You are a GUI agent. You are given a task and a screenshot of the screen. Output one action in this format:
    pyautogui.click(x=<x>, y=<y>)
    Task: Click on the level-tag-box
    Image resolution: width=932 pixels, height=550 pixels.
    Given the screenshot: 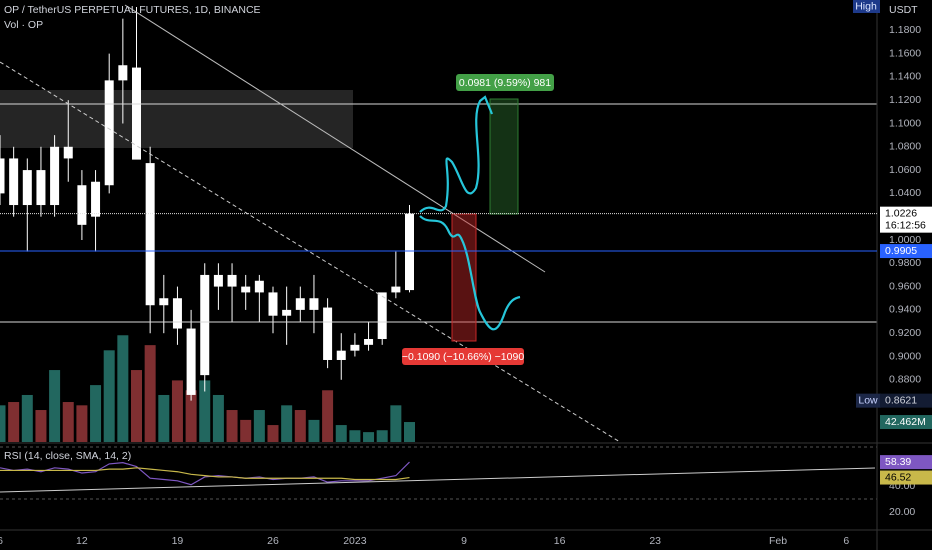 What is the action you would take?
    pyautogui.click(x=906, y=251)
    